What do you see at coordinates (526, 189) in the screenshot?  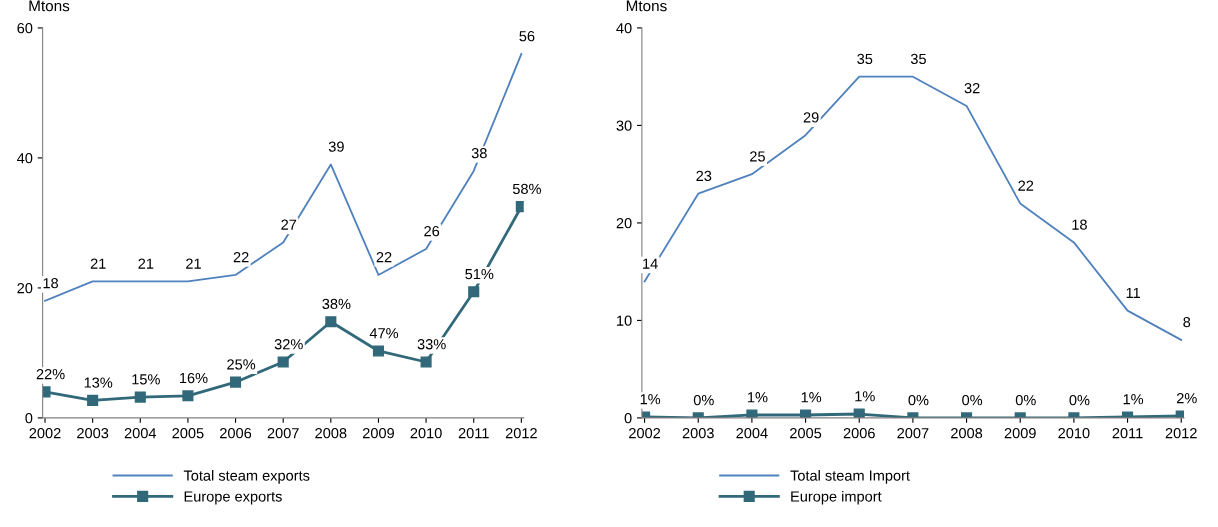 I see `annotation: 58%` at bounding box center [526, 189].